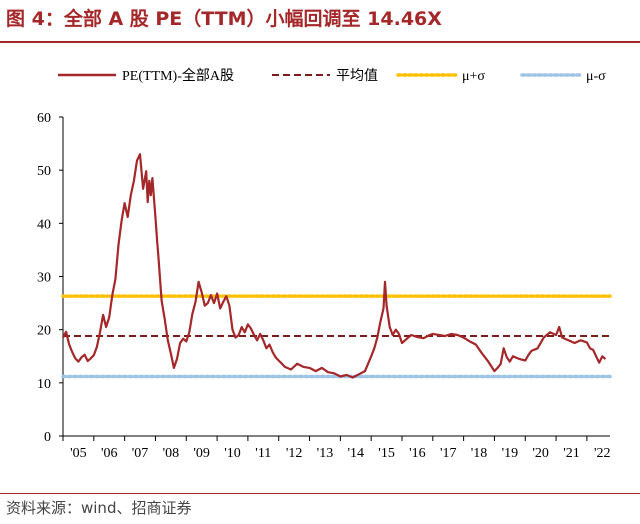 This screenshot has height=524, width=640. Describe the element at coordinates (355, 453) in the screenshot. I see `x-tick-label: '14` at that location.